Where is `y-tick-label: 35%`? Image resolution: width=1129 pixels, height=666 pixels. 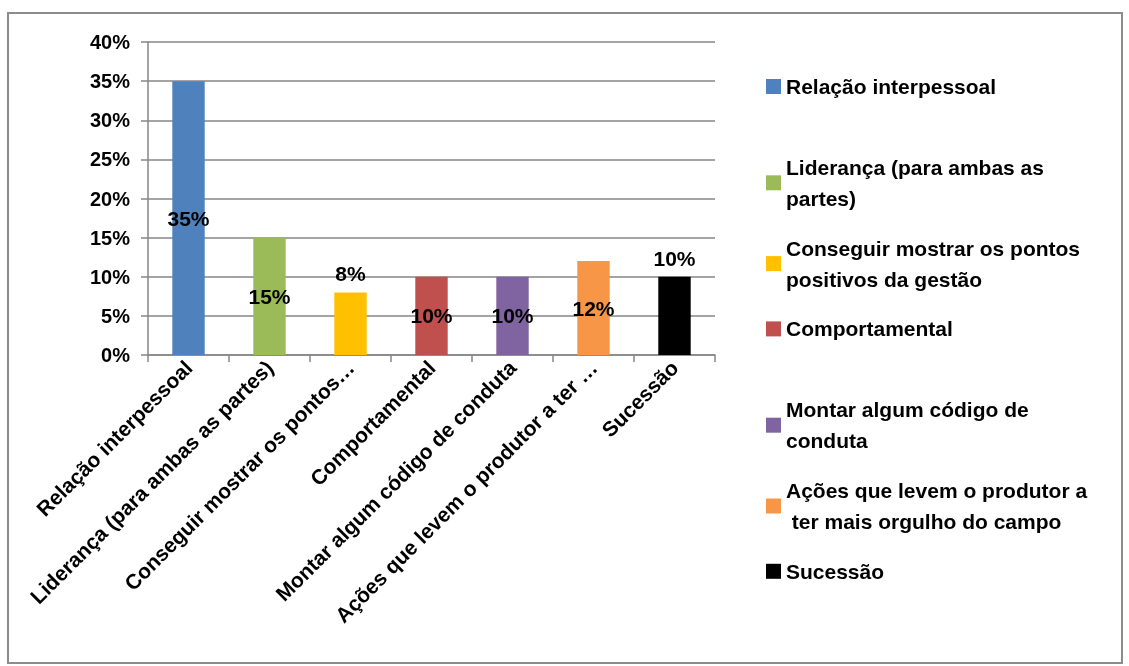
y-tick-label: 35% is located at coordinates (110, 81).